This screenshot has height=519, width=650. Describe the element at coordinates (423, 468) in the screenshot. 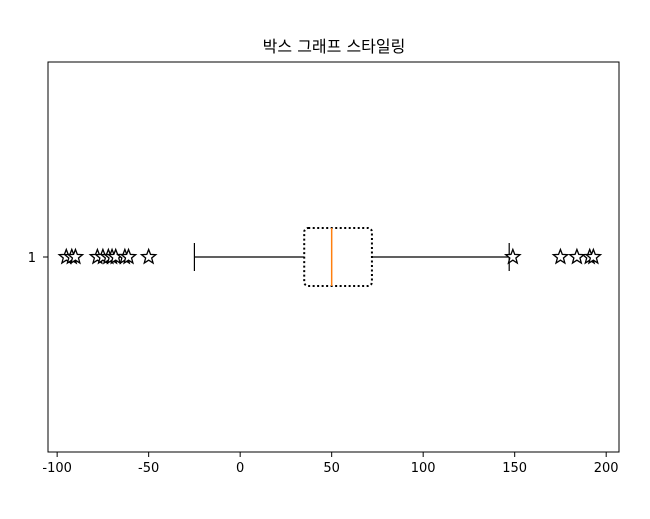

I see `x-tick-label: 100` at that location.